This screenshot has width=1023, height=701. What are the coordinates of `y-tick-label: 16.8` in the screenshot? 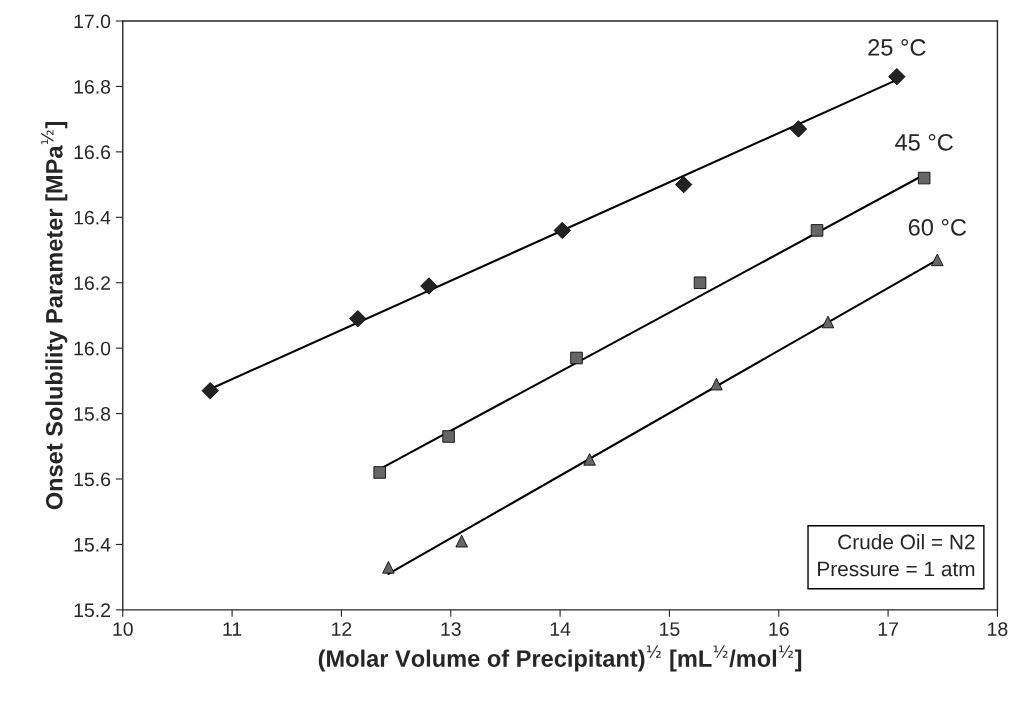 It's located at (92, 86).